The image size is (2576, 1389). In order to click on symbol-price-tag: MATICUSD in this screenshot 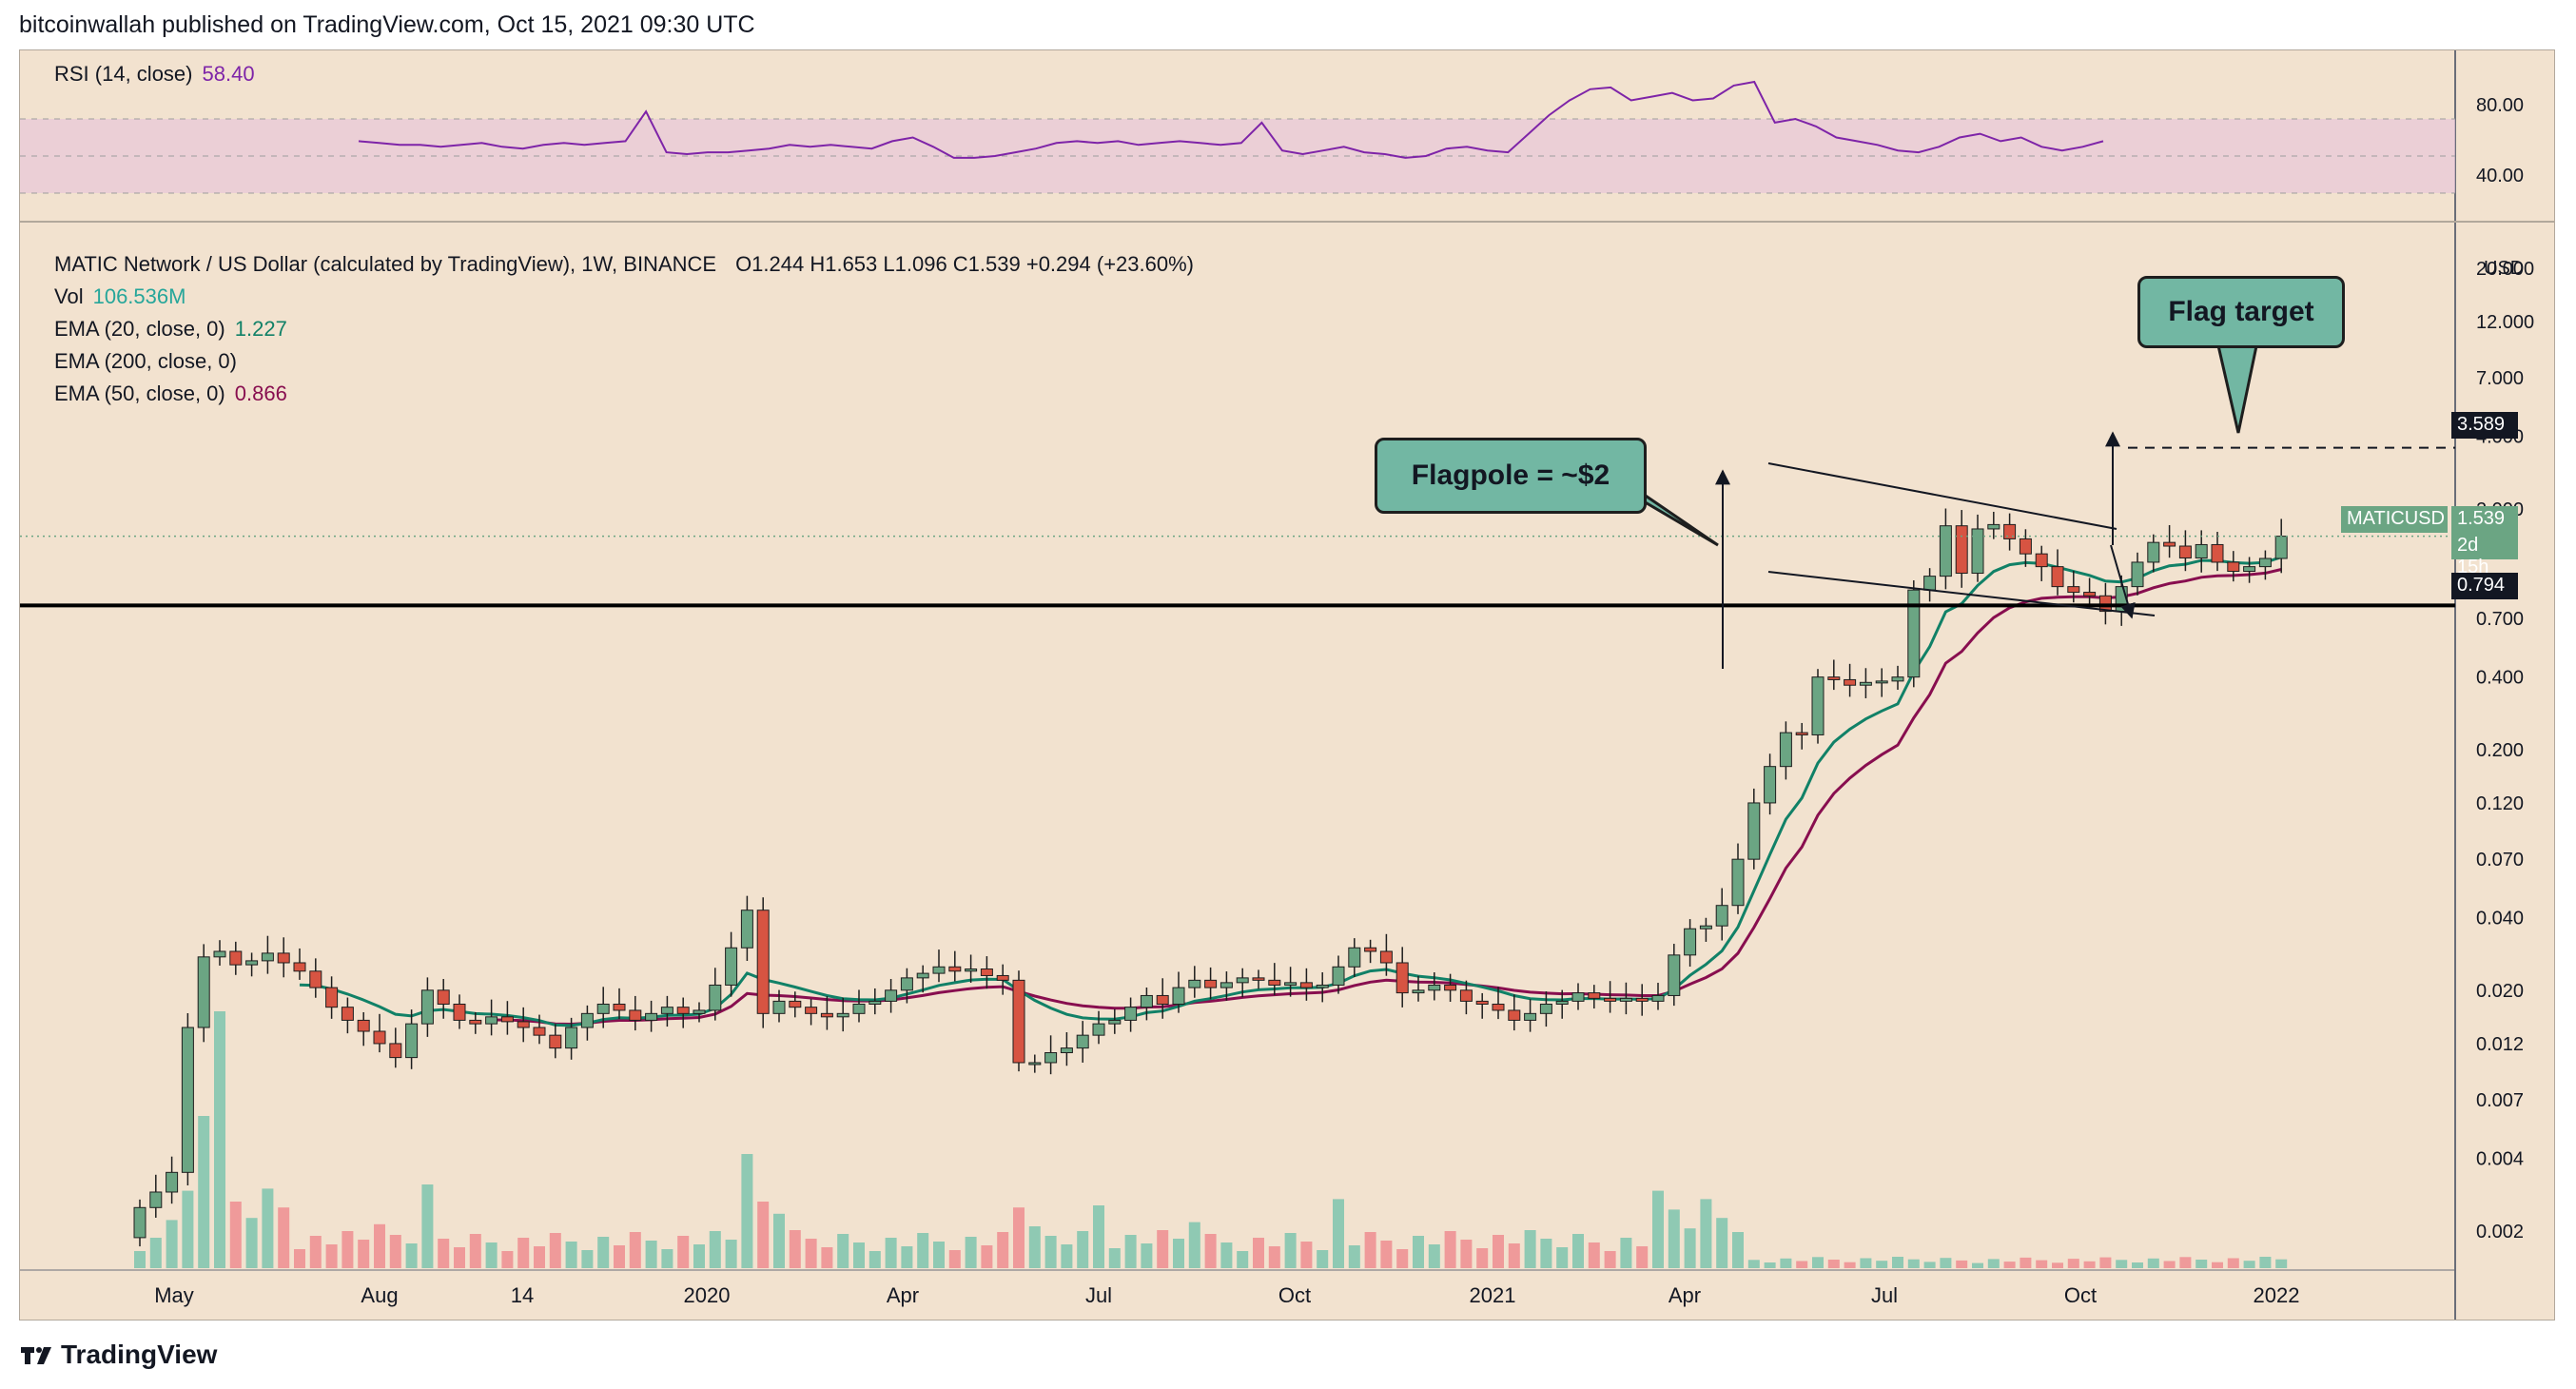, I will do `click(2394, 519)`.